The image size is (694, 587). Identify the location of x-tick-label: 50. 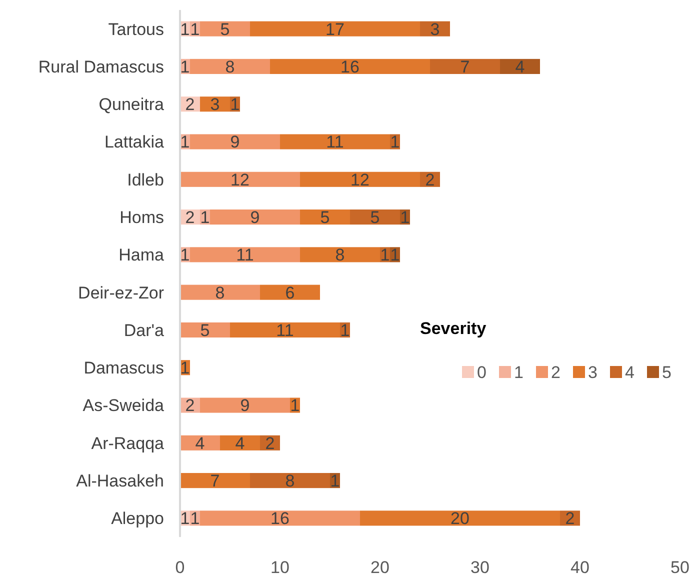
(680, 567).